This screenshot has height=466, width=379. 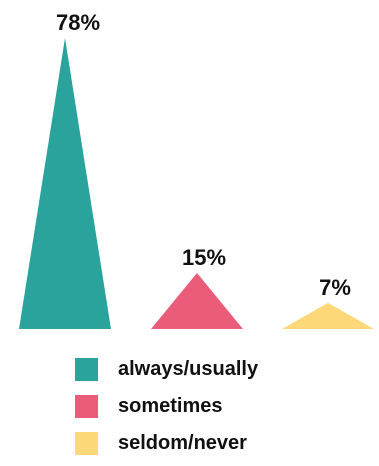 I want to click on legend-item: seldom/never, so click(x=166, y=443).